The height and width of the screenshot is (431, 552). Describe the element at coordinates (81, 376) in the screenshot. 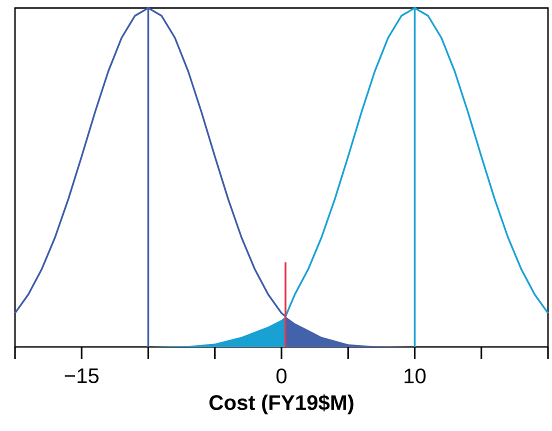

I see `x-tick-label: −15` at that location.